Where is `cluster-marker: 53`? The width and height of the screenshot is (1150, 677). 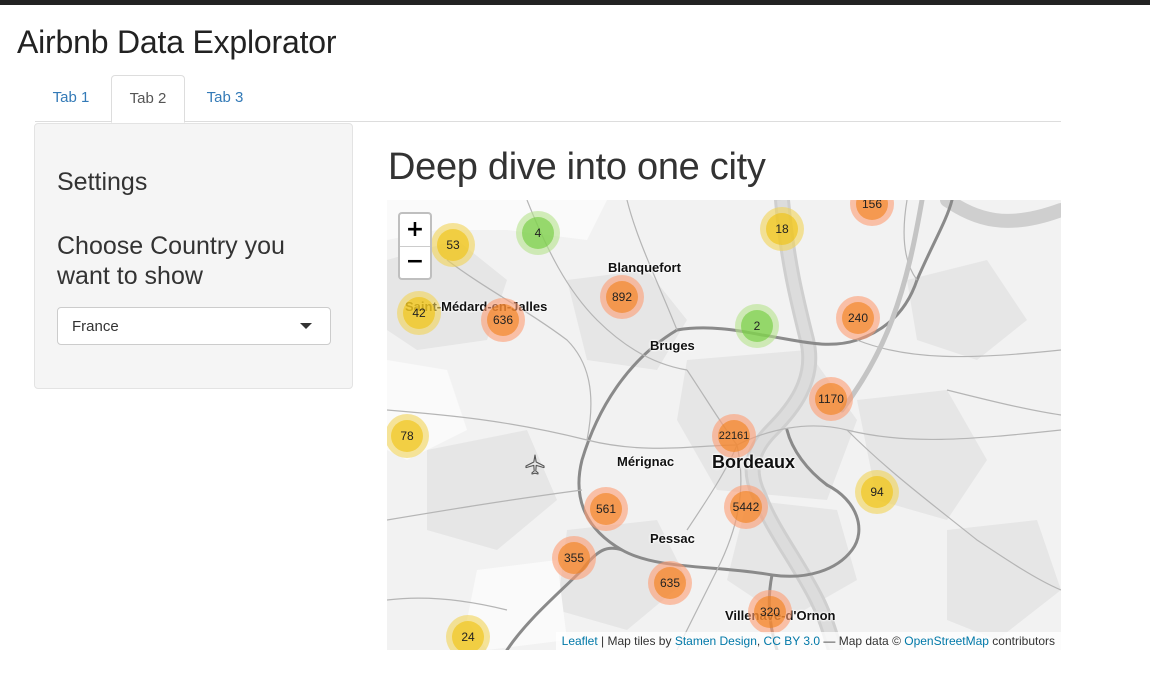
cluster-marker: 53 is located at coordinates (453, 245).